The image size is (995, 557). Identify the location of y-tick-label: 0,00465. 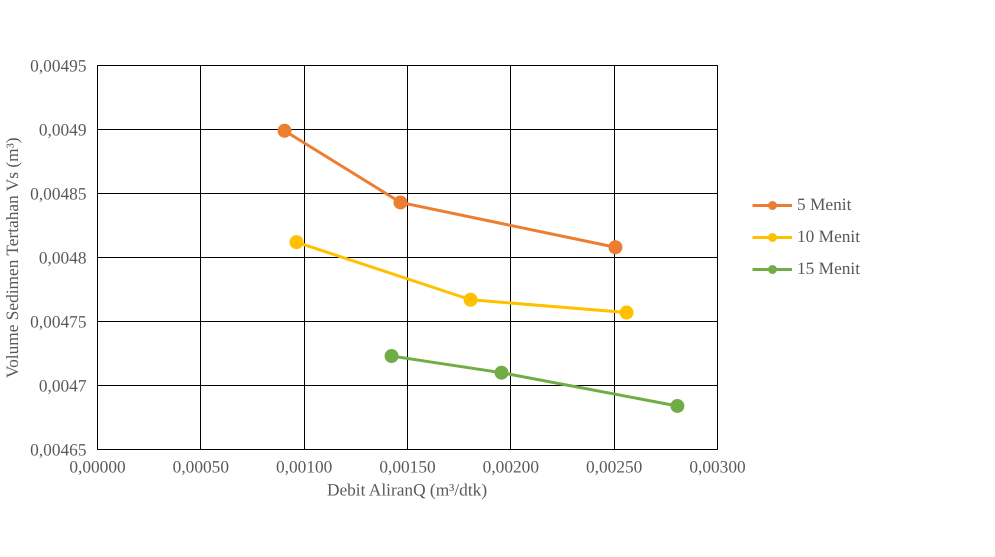
(58, 450).